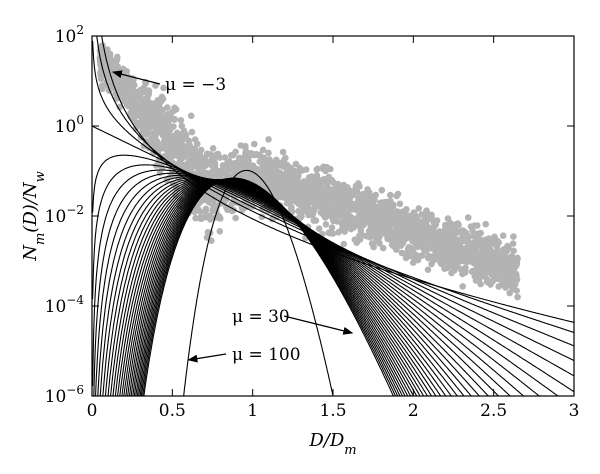 This screenshot has height=474, width=600. What do you see at coordinates (195, 85) in the screenshot?
I see `annotation-label: μ = −3` at bounding box center [195, 85].